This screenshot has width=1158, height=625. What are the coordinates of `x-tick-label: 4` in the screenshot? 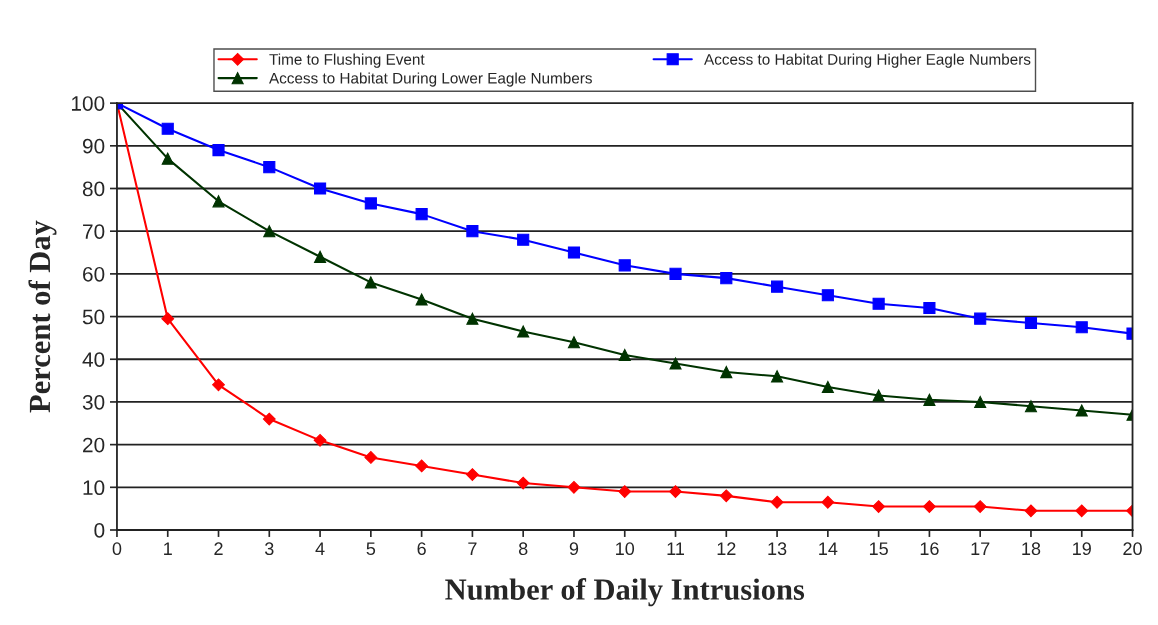 It's located at (320, 548).